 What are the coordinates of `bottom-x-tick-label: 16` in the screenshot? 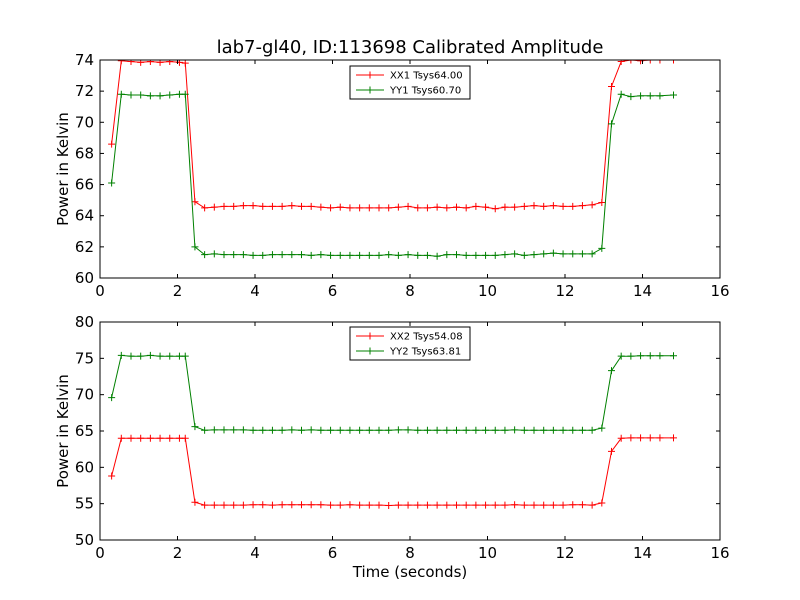 It's located at (719, 553).